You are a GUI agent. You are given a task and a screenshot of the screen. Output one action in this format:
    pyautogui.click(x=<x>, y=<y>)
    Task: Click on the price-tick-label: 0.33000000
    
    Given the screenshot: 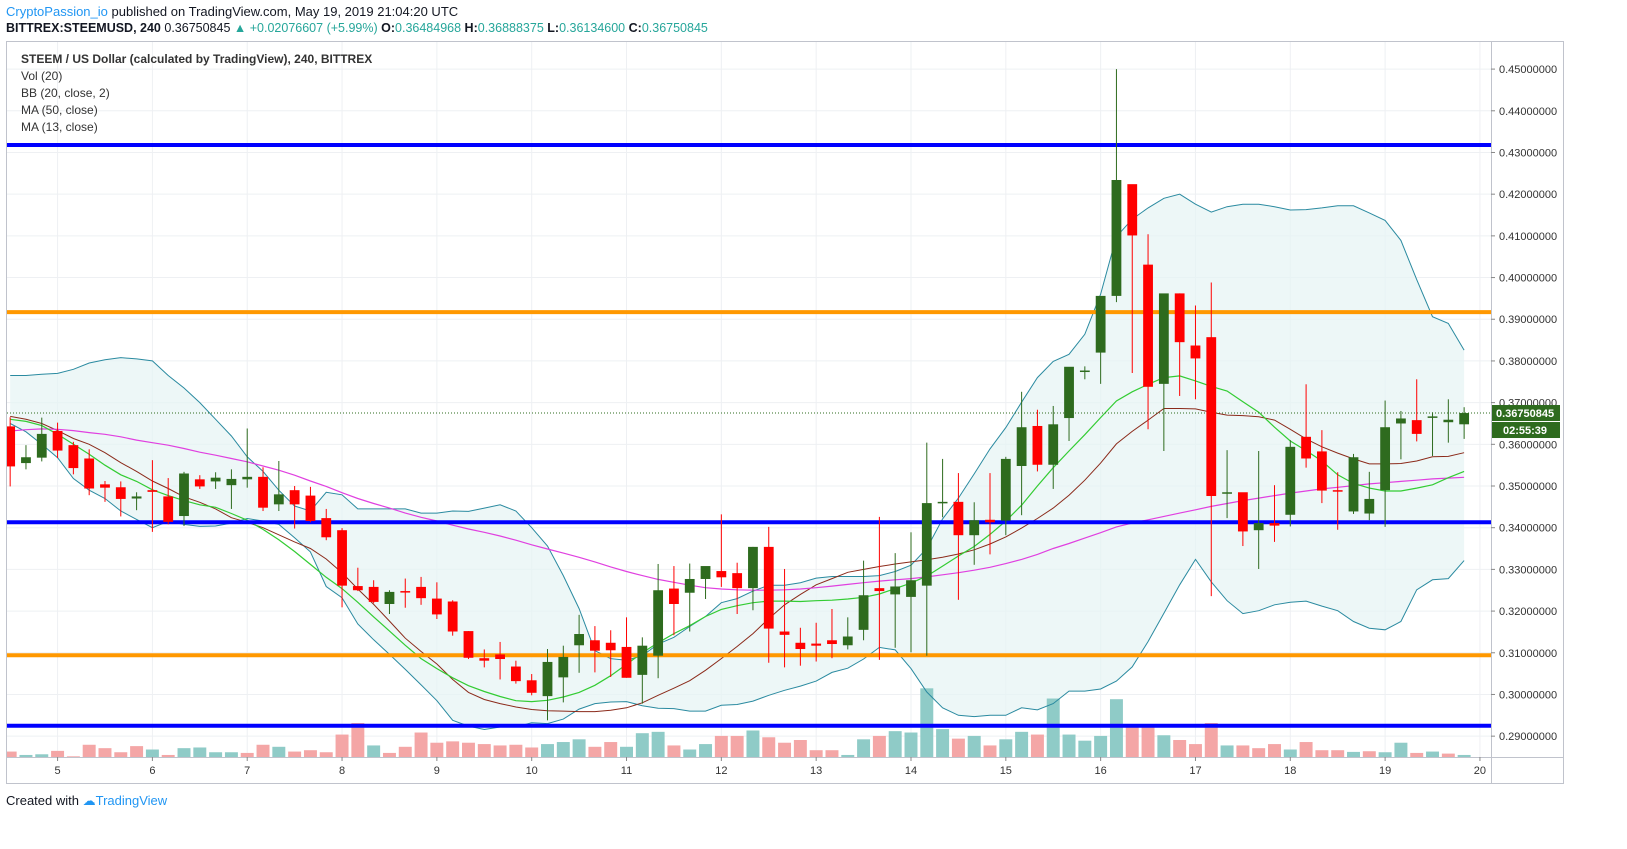 What is the action you would take?
    pyautogui.click(x=1528, y=570)
    